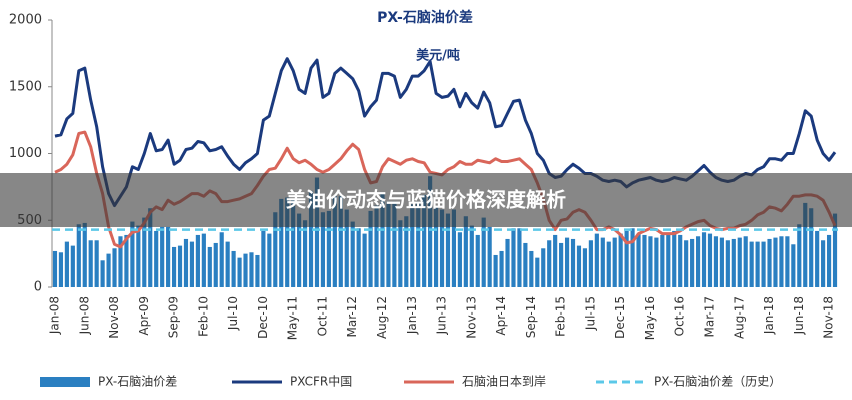 This screenshot has height=400, width=852. Describe the element at coordinates (829, 317) in the screenshot. I see `x-tick-label: Nov-18` at that location.